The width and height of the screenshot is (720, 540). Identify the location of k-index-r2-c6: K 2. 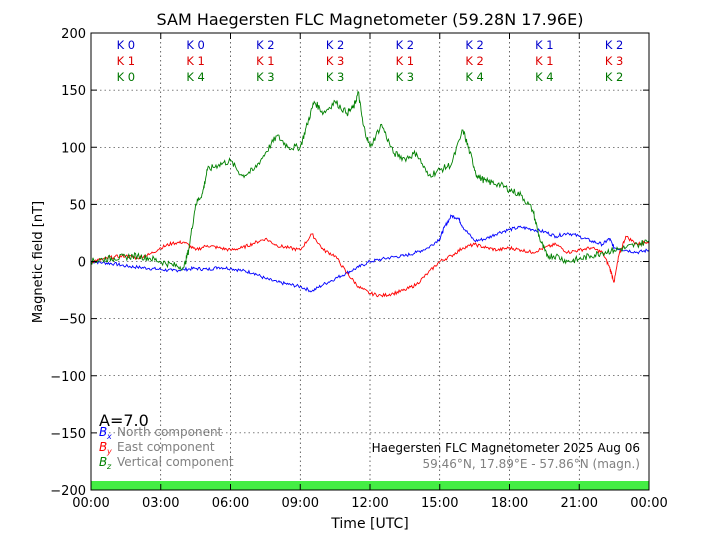
(474, 61).